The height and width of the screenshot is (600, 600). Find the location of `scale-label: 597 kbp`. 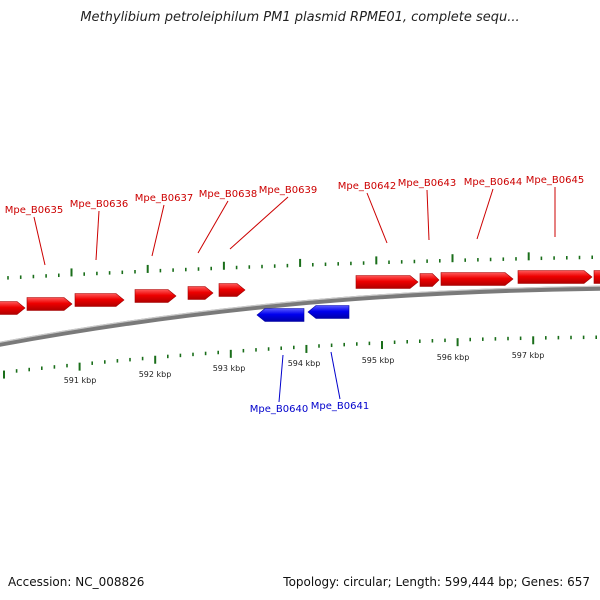

scale-label: 597 kbp is located at coordinates (528, 355).